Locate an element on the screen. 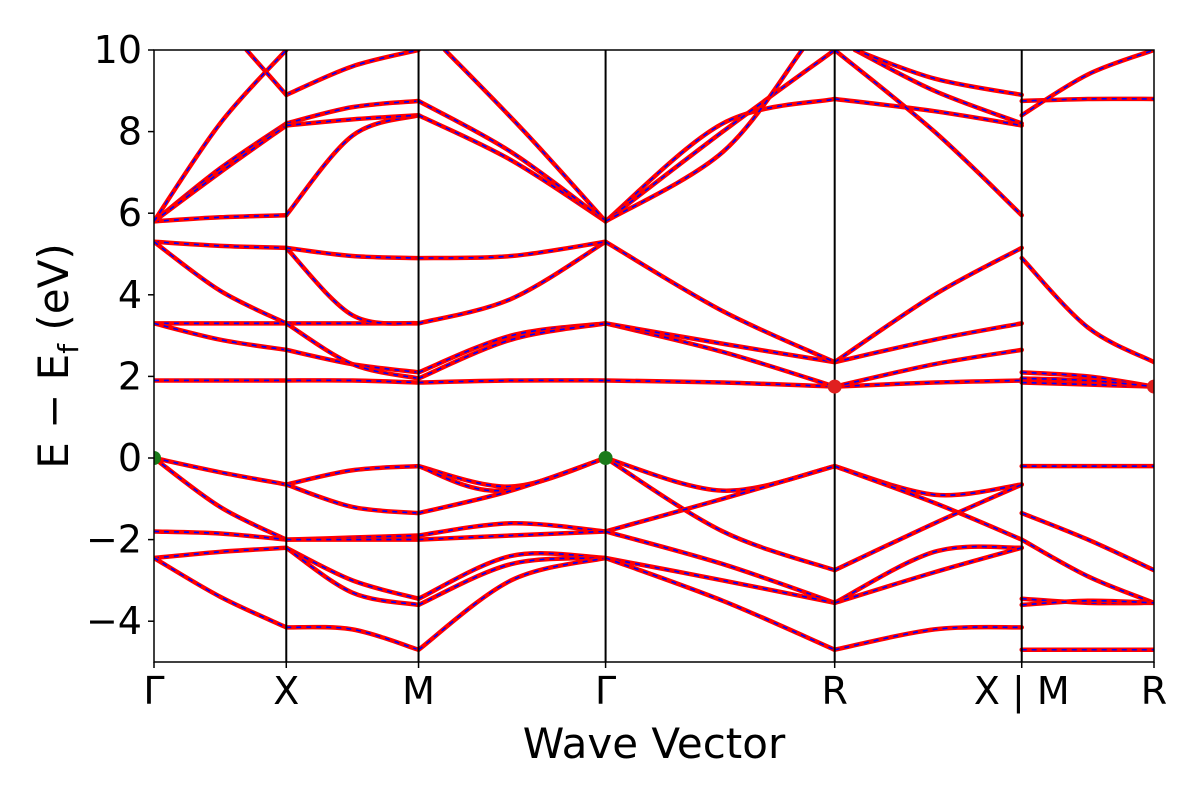  y-axis-ticks: −4 −2 0 2 4 6 8 10 is located at coordinates (120, 335).